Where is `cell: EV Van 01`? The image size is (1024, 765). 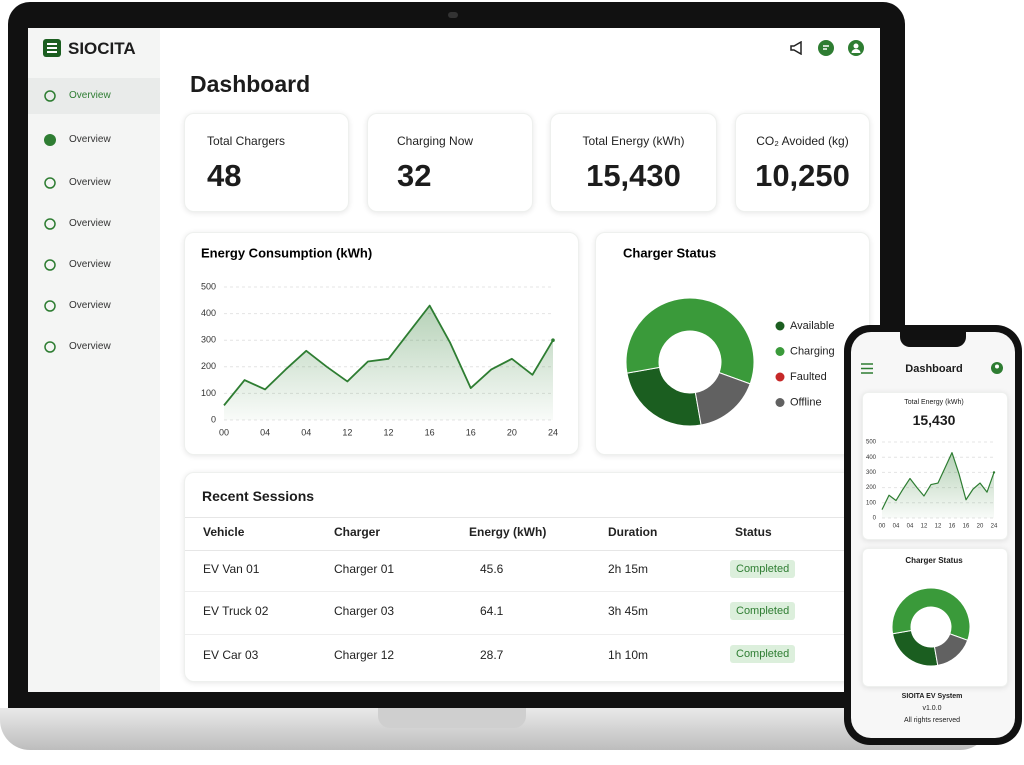 cell: EV Van 01 is located at coordinates (231, 569).